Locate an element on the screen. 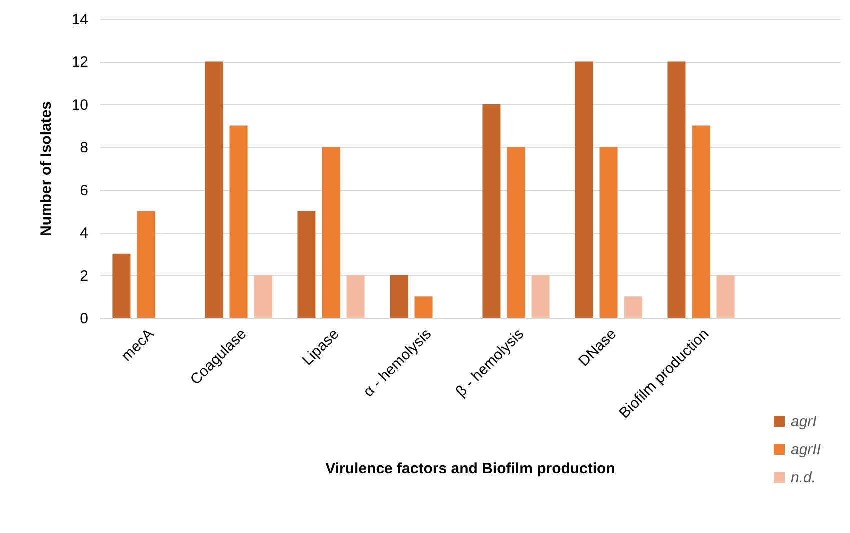  y-tick-label: 10 is located at coordinates (80, 105).